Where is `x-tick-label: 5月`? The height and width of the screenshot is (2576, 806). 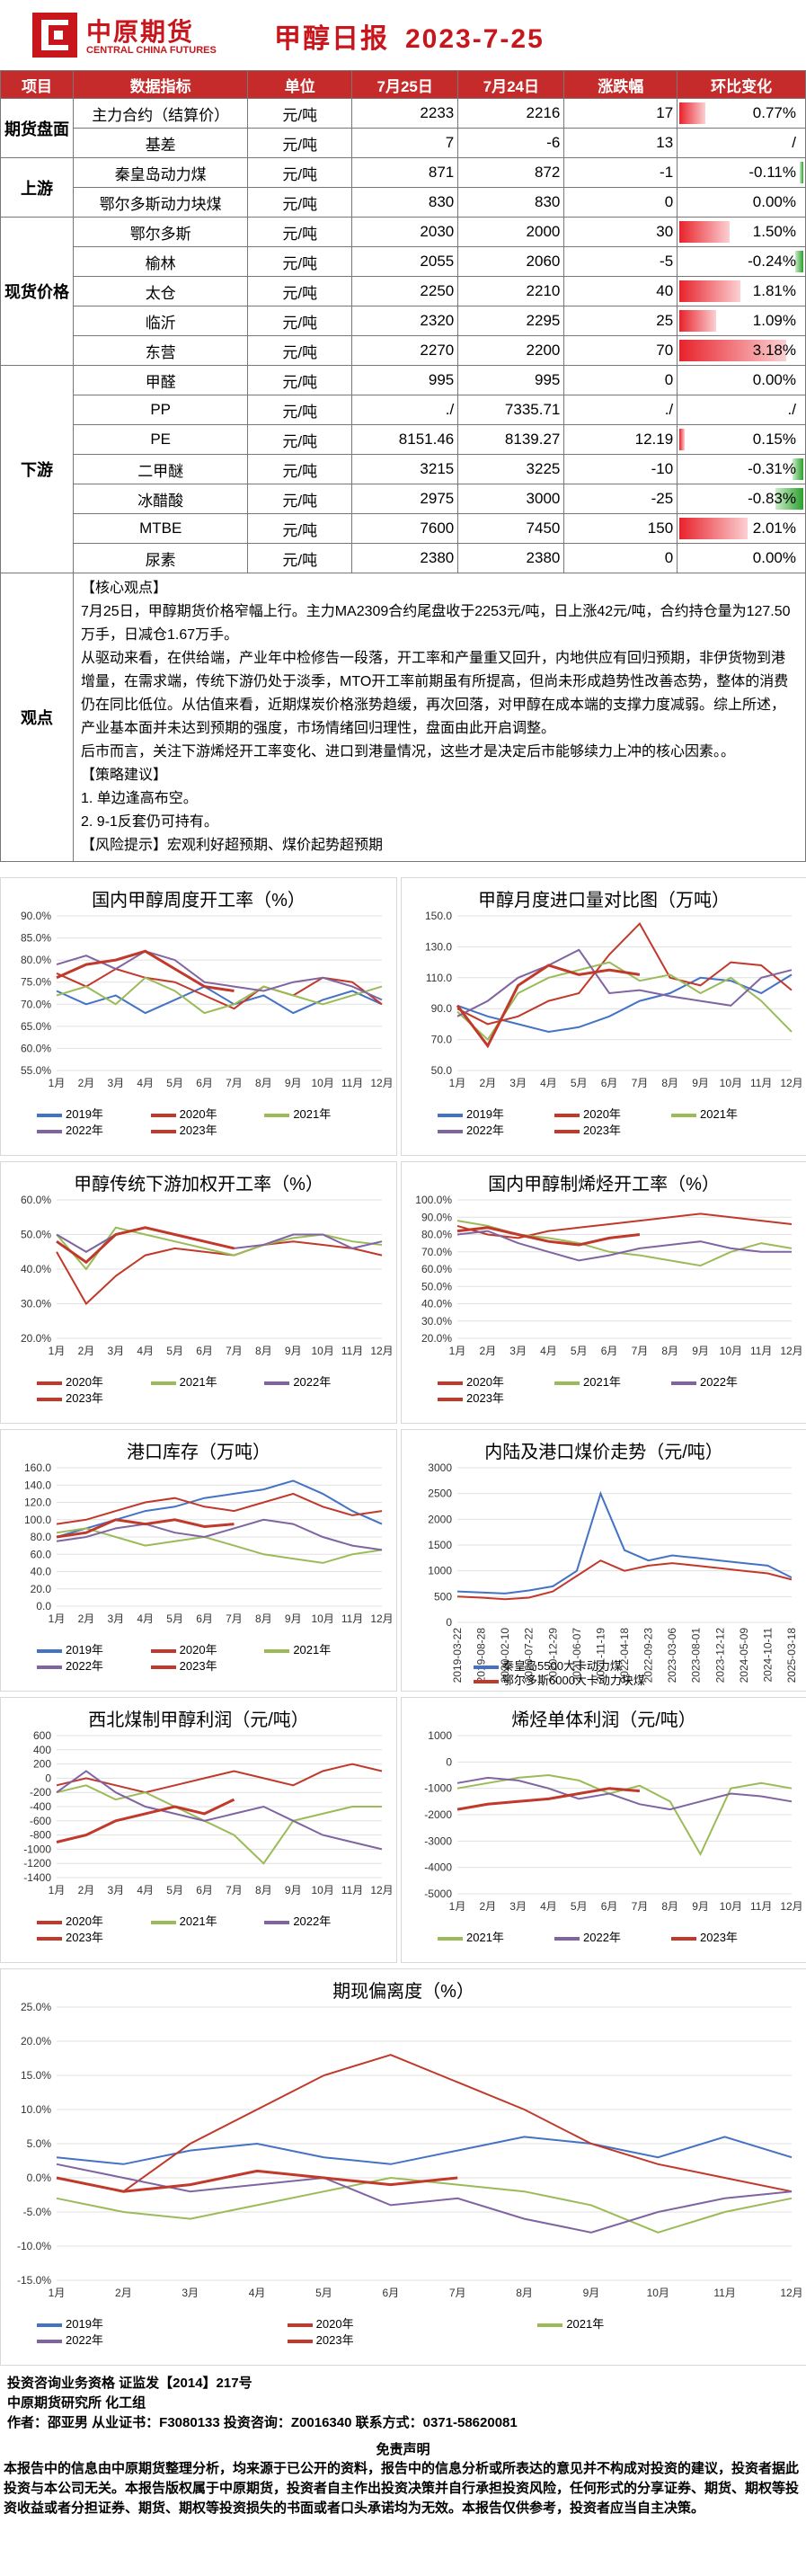
x-tick-label: 5月 is located at coordinates (579, 1351).